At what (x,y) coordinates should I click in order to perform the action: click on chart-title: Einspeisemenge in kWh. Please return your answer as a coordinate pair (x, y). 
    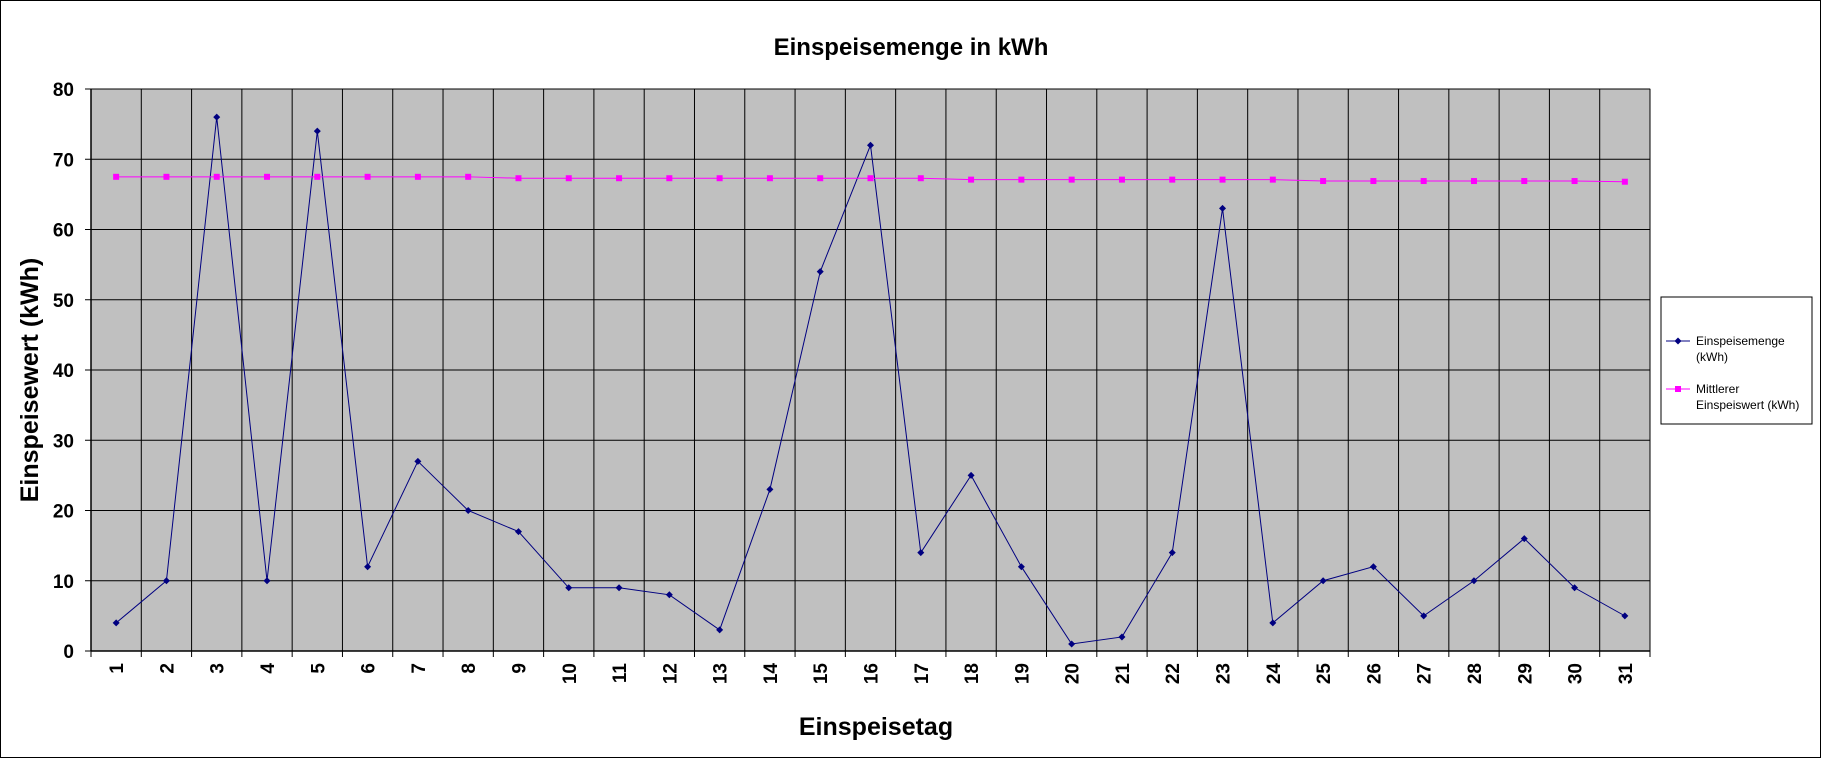
    Looking at the image, I should click on (911, 47).